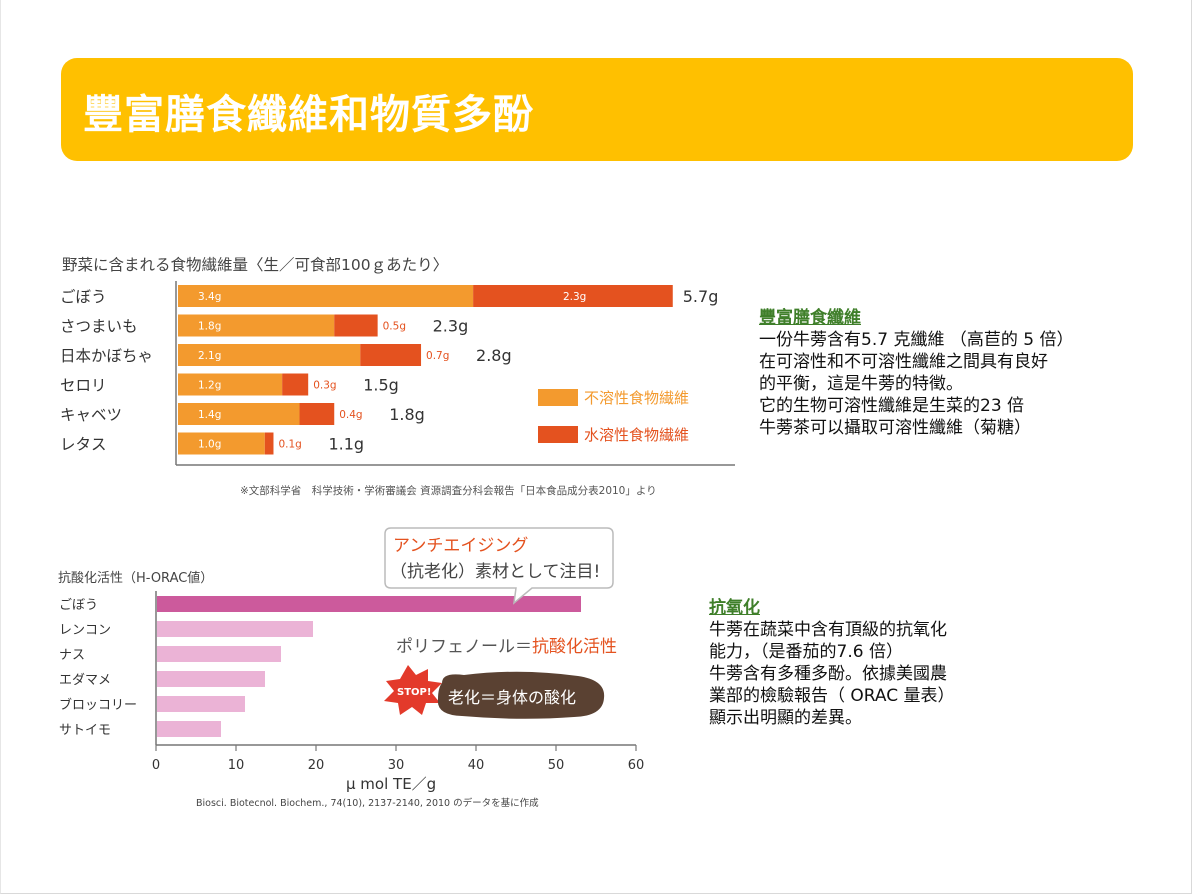 This screenshot has height=896, width=1192. What do you see at coordinates (476, 765) in the screenshot?
I see `orac-x-tick-label: 40` at bounding box center [476, 765].